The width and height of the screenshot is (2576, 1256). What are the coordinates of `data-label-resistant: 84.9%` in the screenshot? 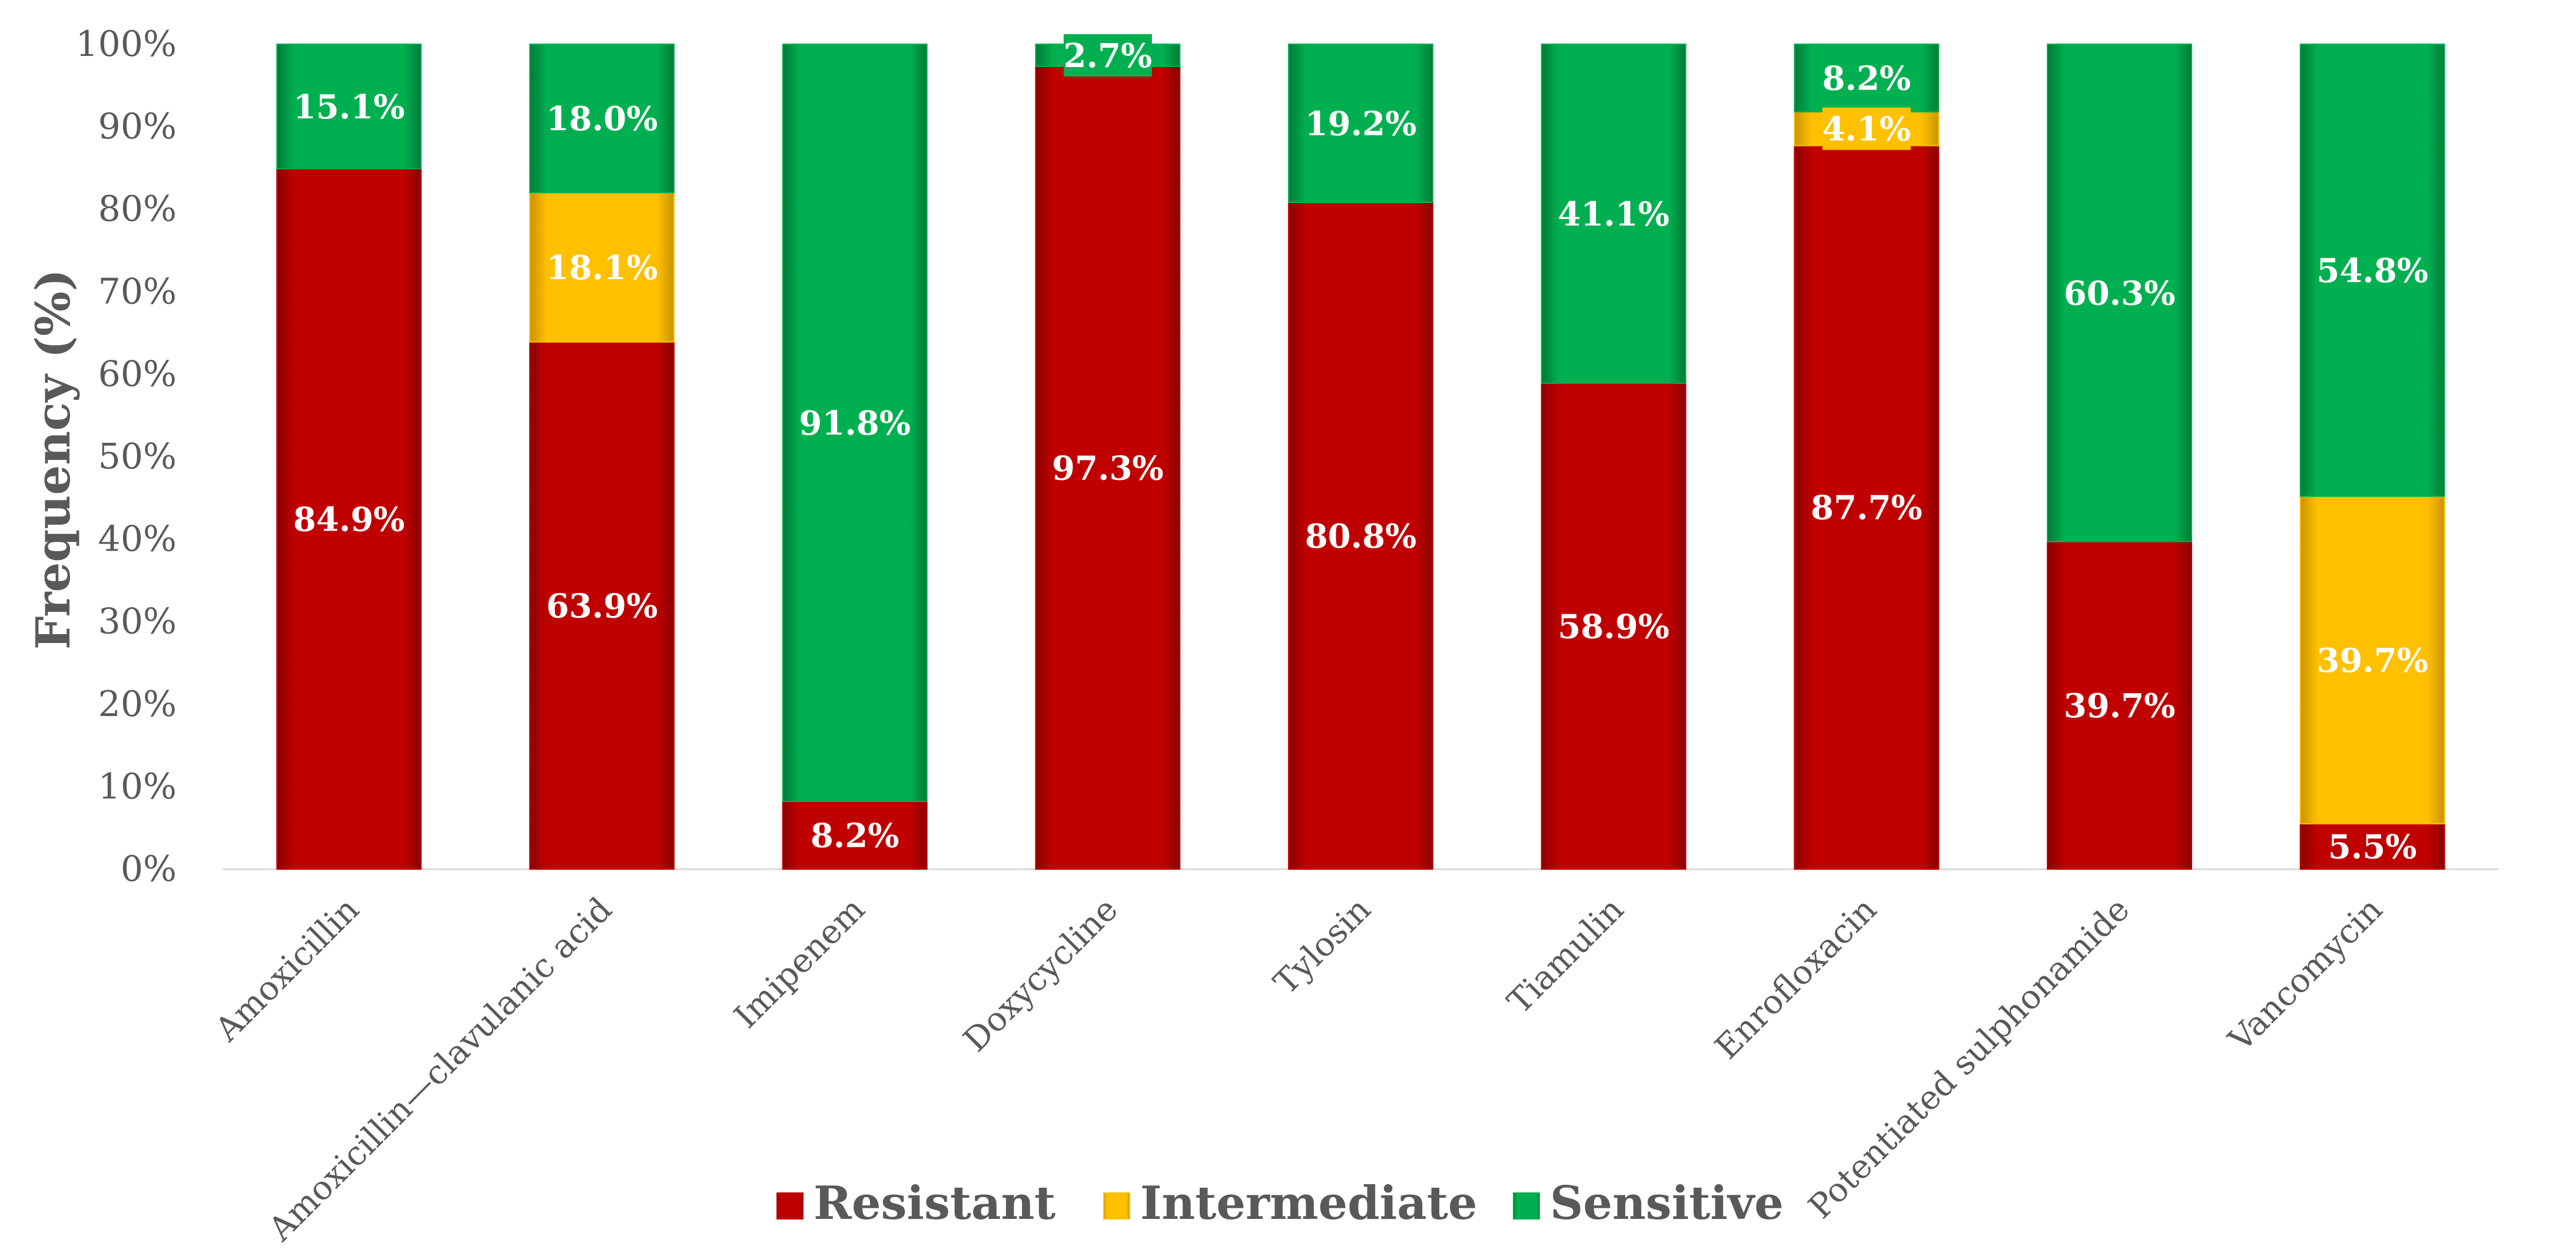 It's located at (349, 520).